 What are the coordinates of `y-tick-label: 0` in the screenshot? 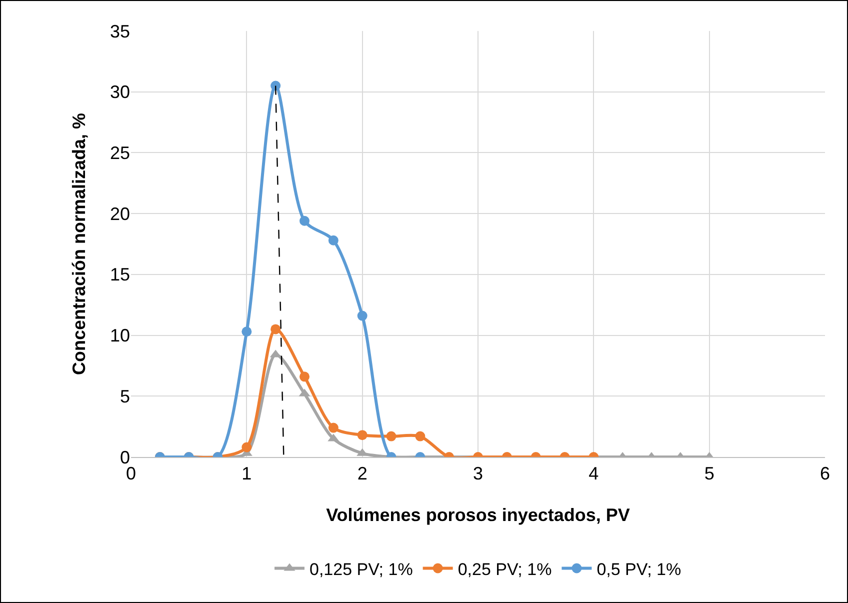 It's located at (125, 457).